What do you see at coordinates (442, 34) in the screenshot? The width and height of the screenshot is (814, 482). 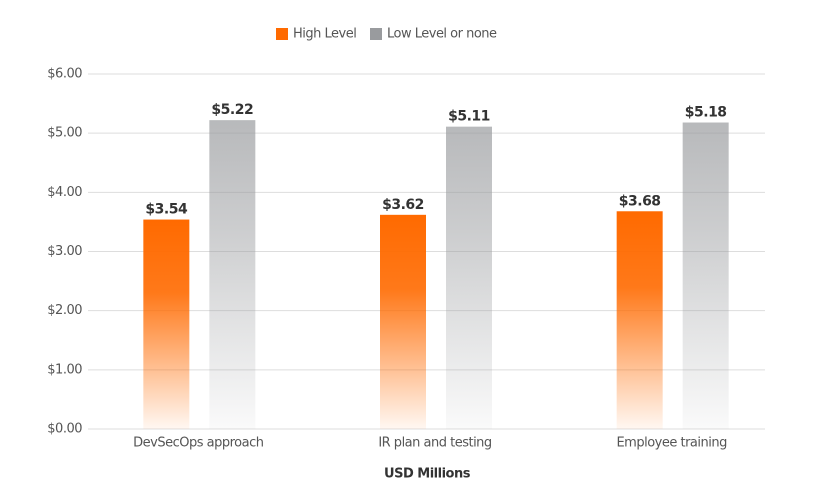 I see `legend-label: Low Level or none` at bounding box center [442, 34].